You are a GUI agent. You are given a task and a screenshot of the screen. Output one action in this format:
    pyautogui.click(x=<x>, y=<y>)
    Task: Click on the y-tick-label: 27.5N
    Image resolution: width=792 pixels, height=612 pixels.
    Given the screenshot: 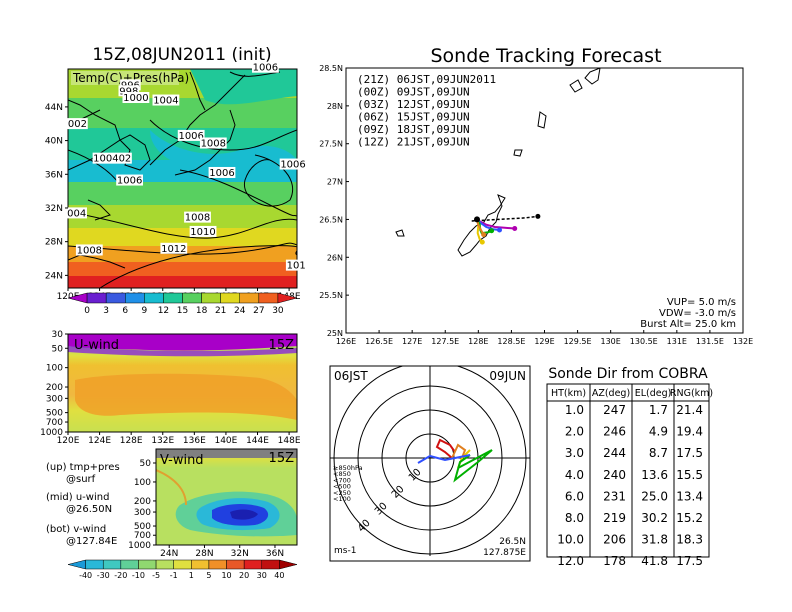 What is the action you would take?
    pyautogui.click(x=331, y=144)
    